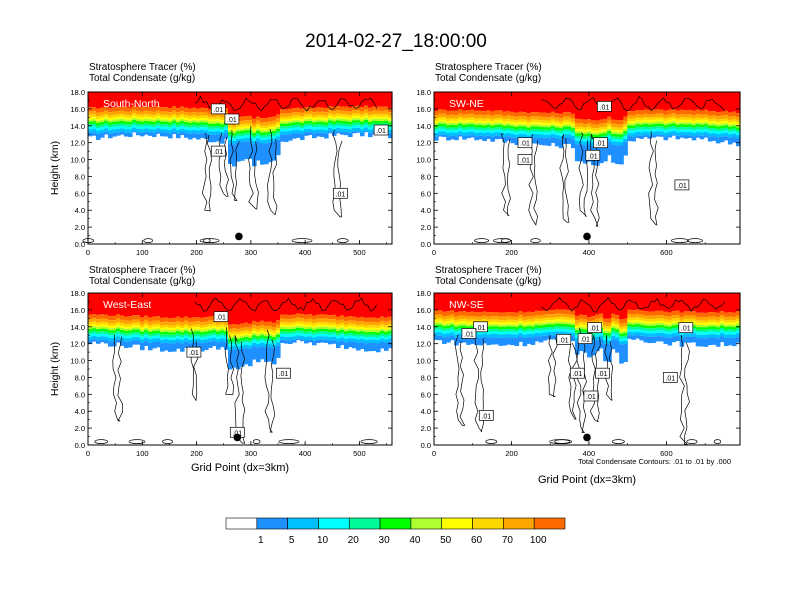 Image resolution: width=792 pixels, height=612 pixels. Describe the element at coordinates (240, 369) in the screenshot. I see `tracer-field` at that location.